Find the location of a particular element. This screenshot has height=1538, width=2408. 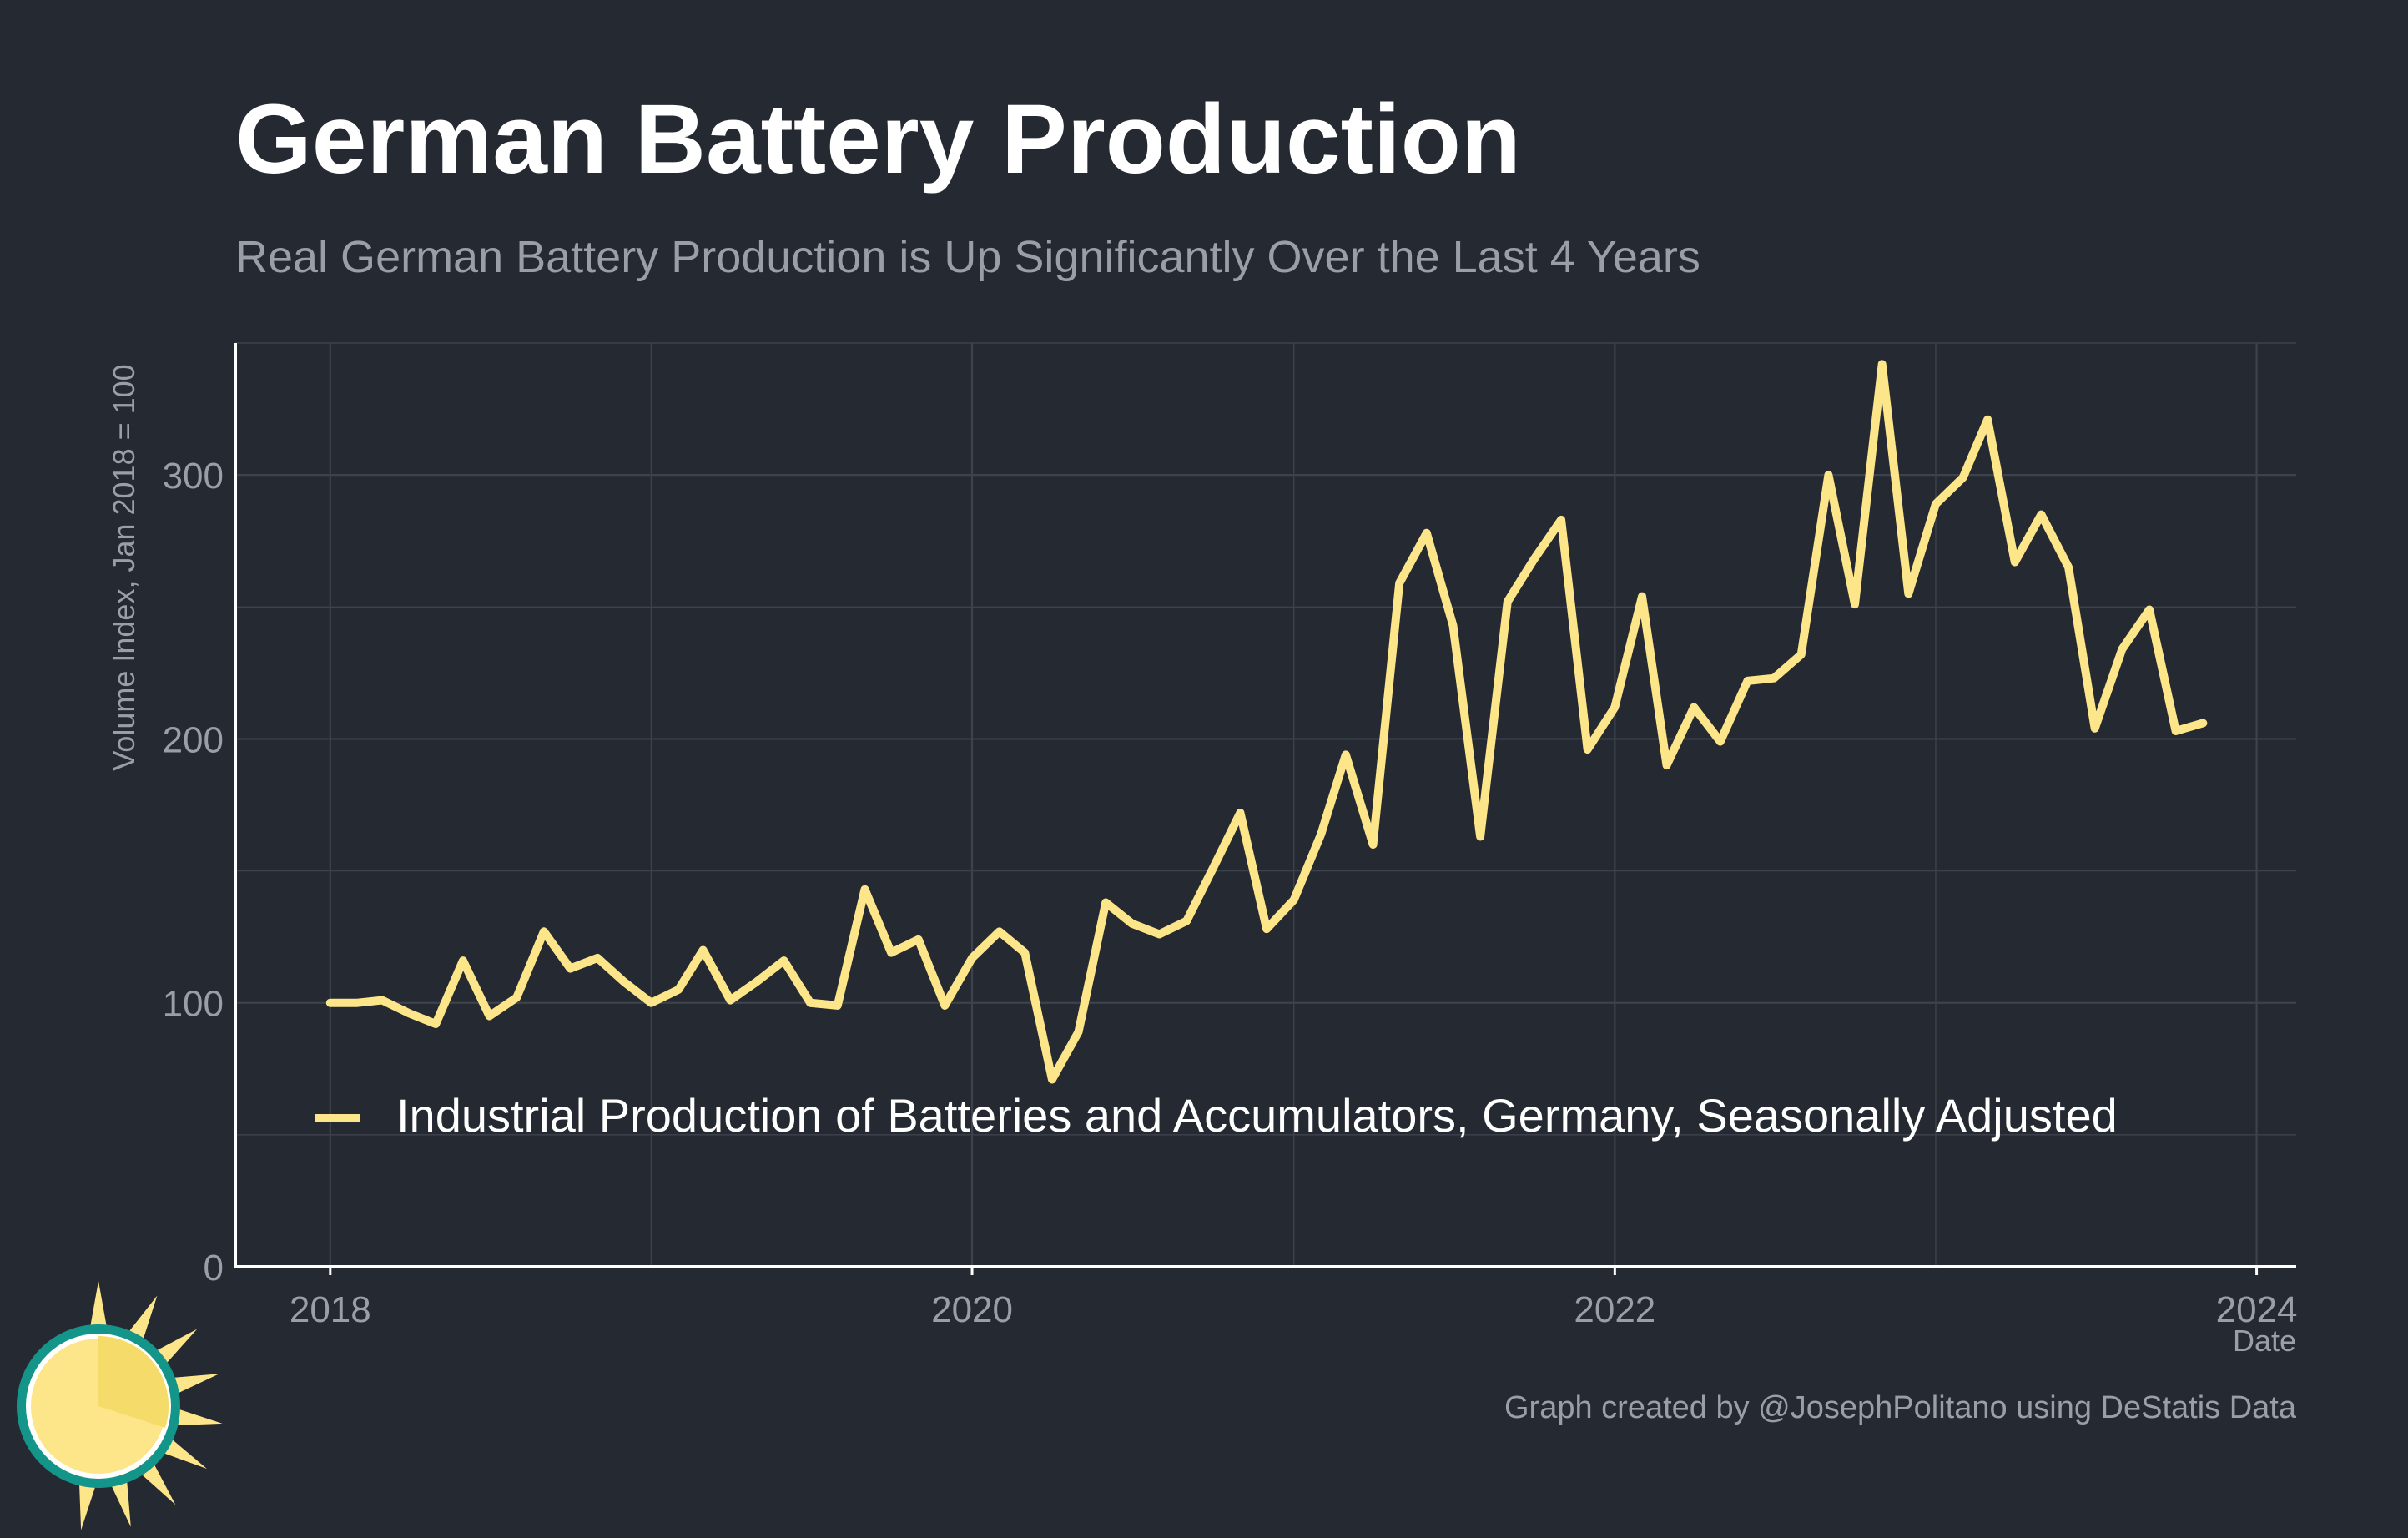

sun-logo-icon is located at coordinates (120, 1405).